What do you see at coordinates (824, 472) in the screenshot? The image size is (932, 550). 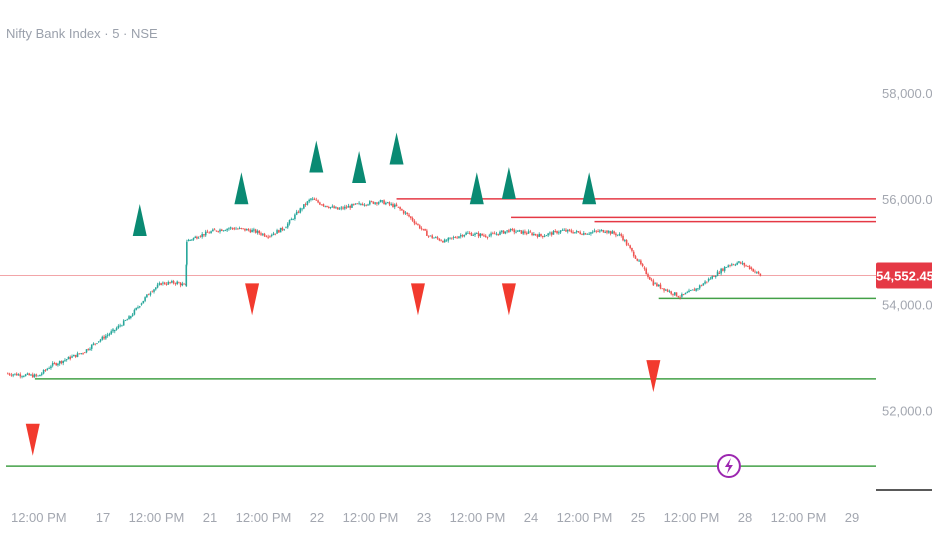 I see `chart-decor` at bounding box center [824, 472].